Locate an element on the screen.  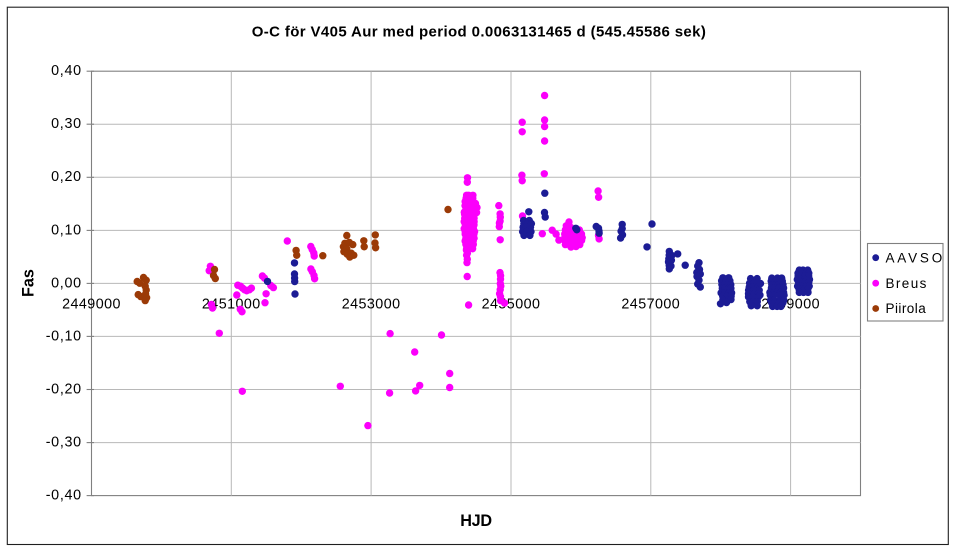
svg-text: 2451000 is located at coordinates (231, 305).